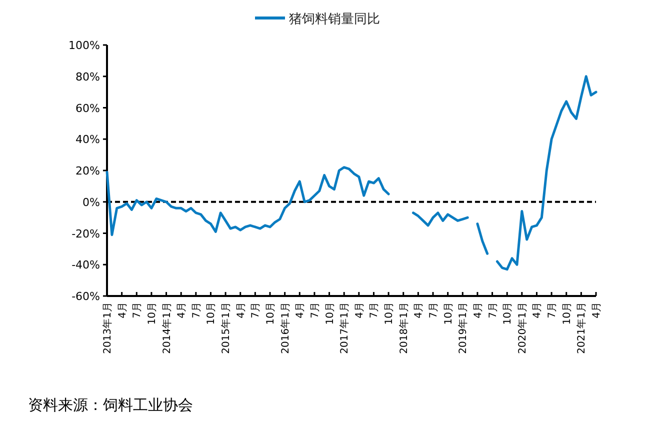  What do you see at coordinates (285, 328) in the screenshot?
I see `x-tick-label: 2016年1月` at bounding box center [285, 328].